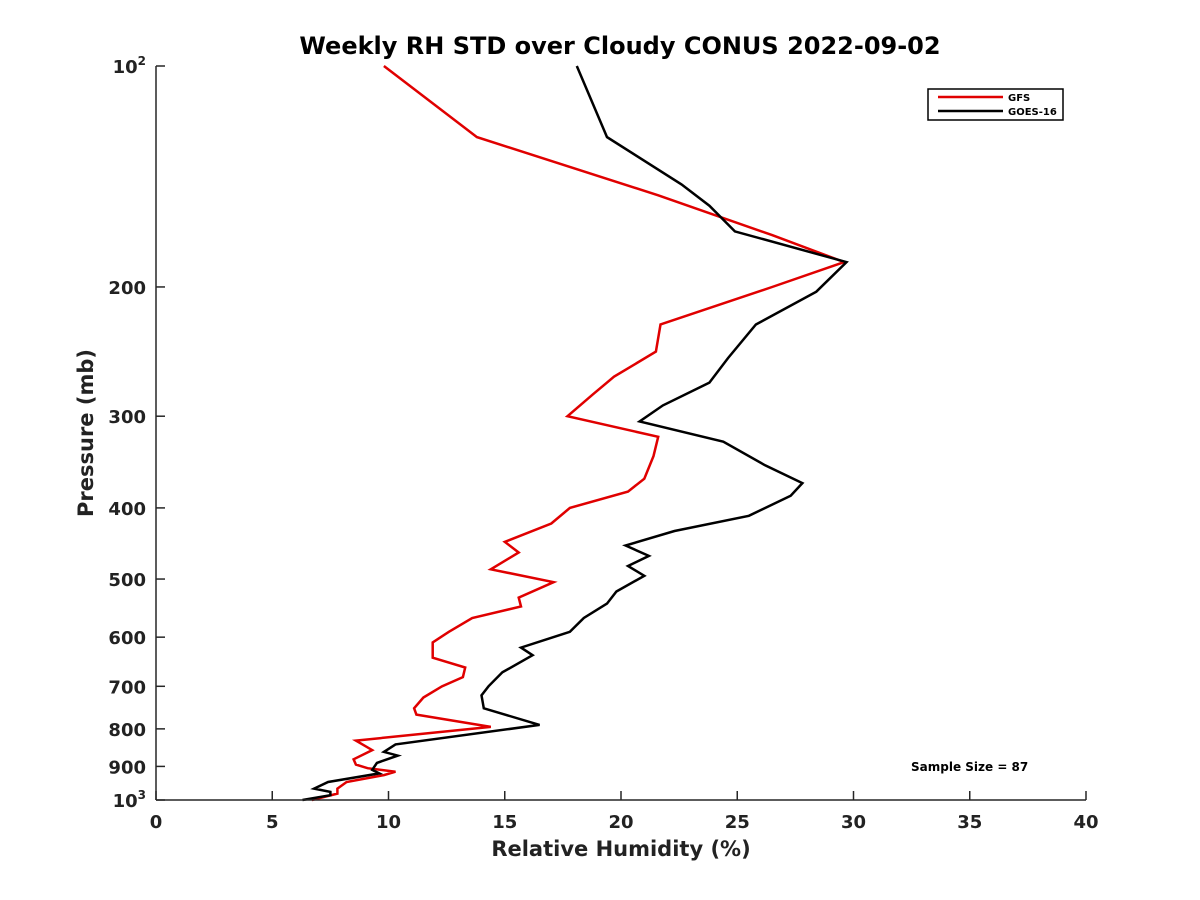  I want to click on legend: GFS GOES-16, so click(995, 104).